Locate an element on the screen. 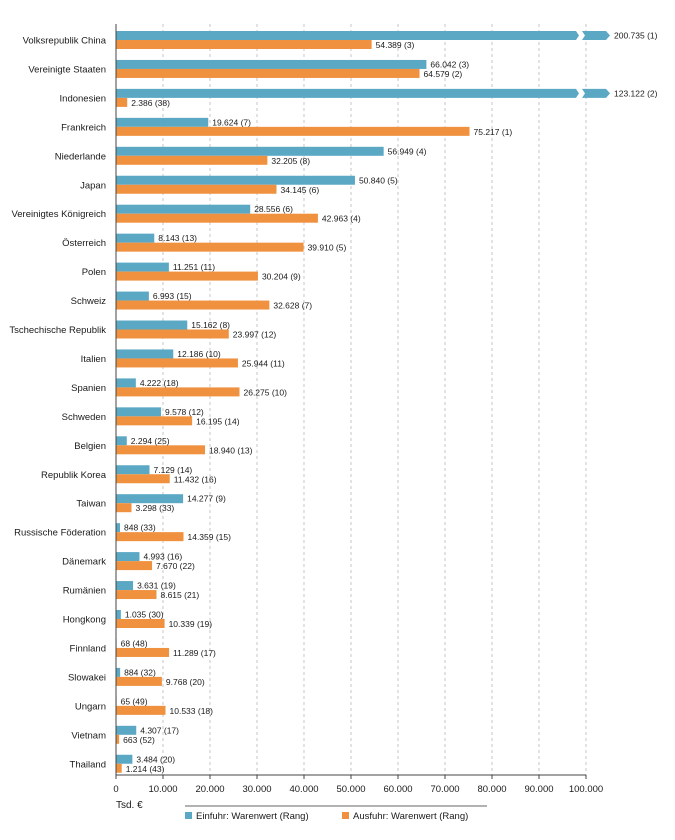  export-value-label: 663 (52) is located at coordinates (139, 740).